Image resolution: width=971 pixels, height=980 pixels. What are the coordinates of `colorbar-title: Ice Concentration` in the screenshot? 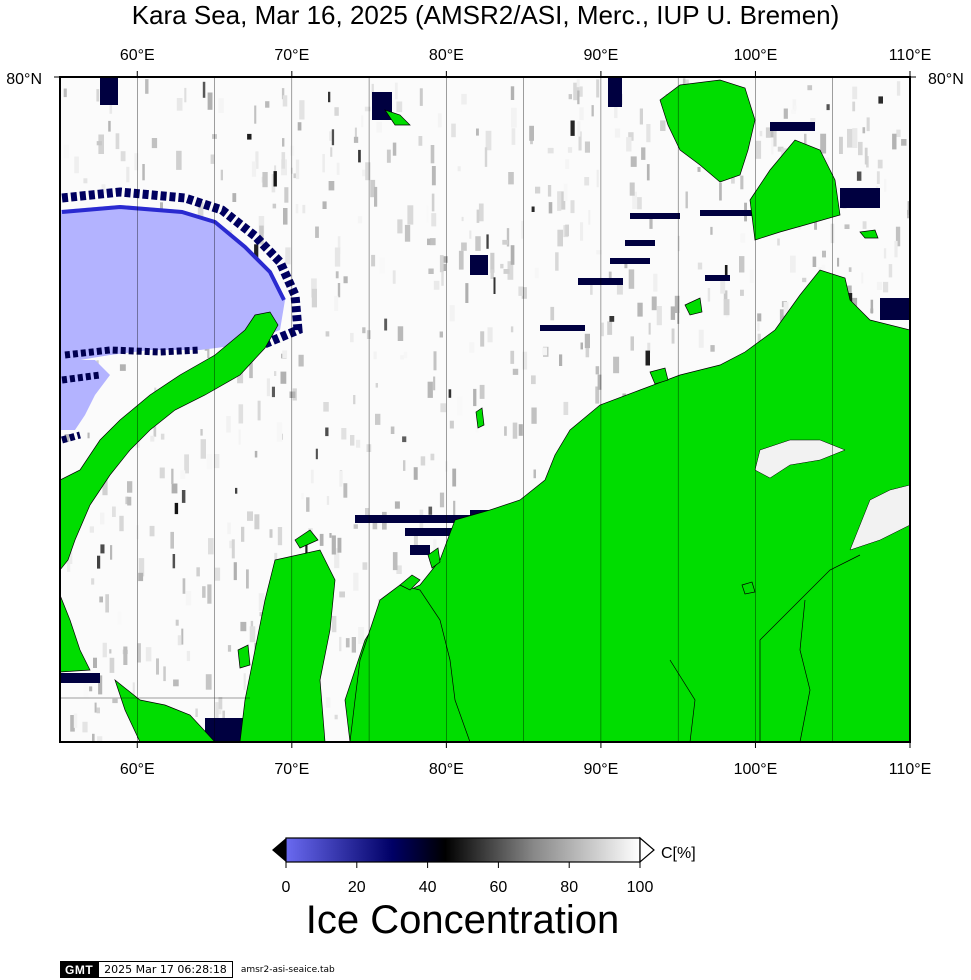 It's located at (462, 920).